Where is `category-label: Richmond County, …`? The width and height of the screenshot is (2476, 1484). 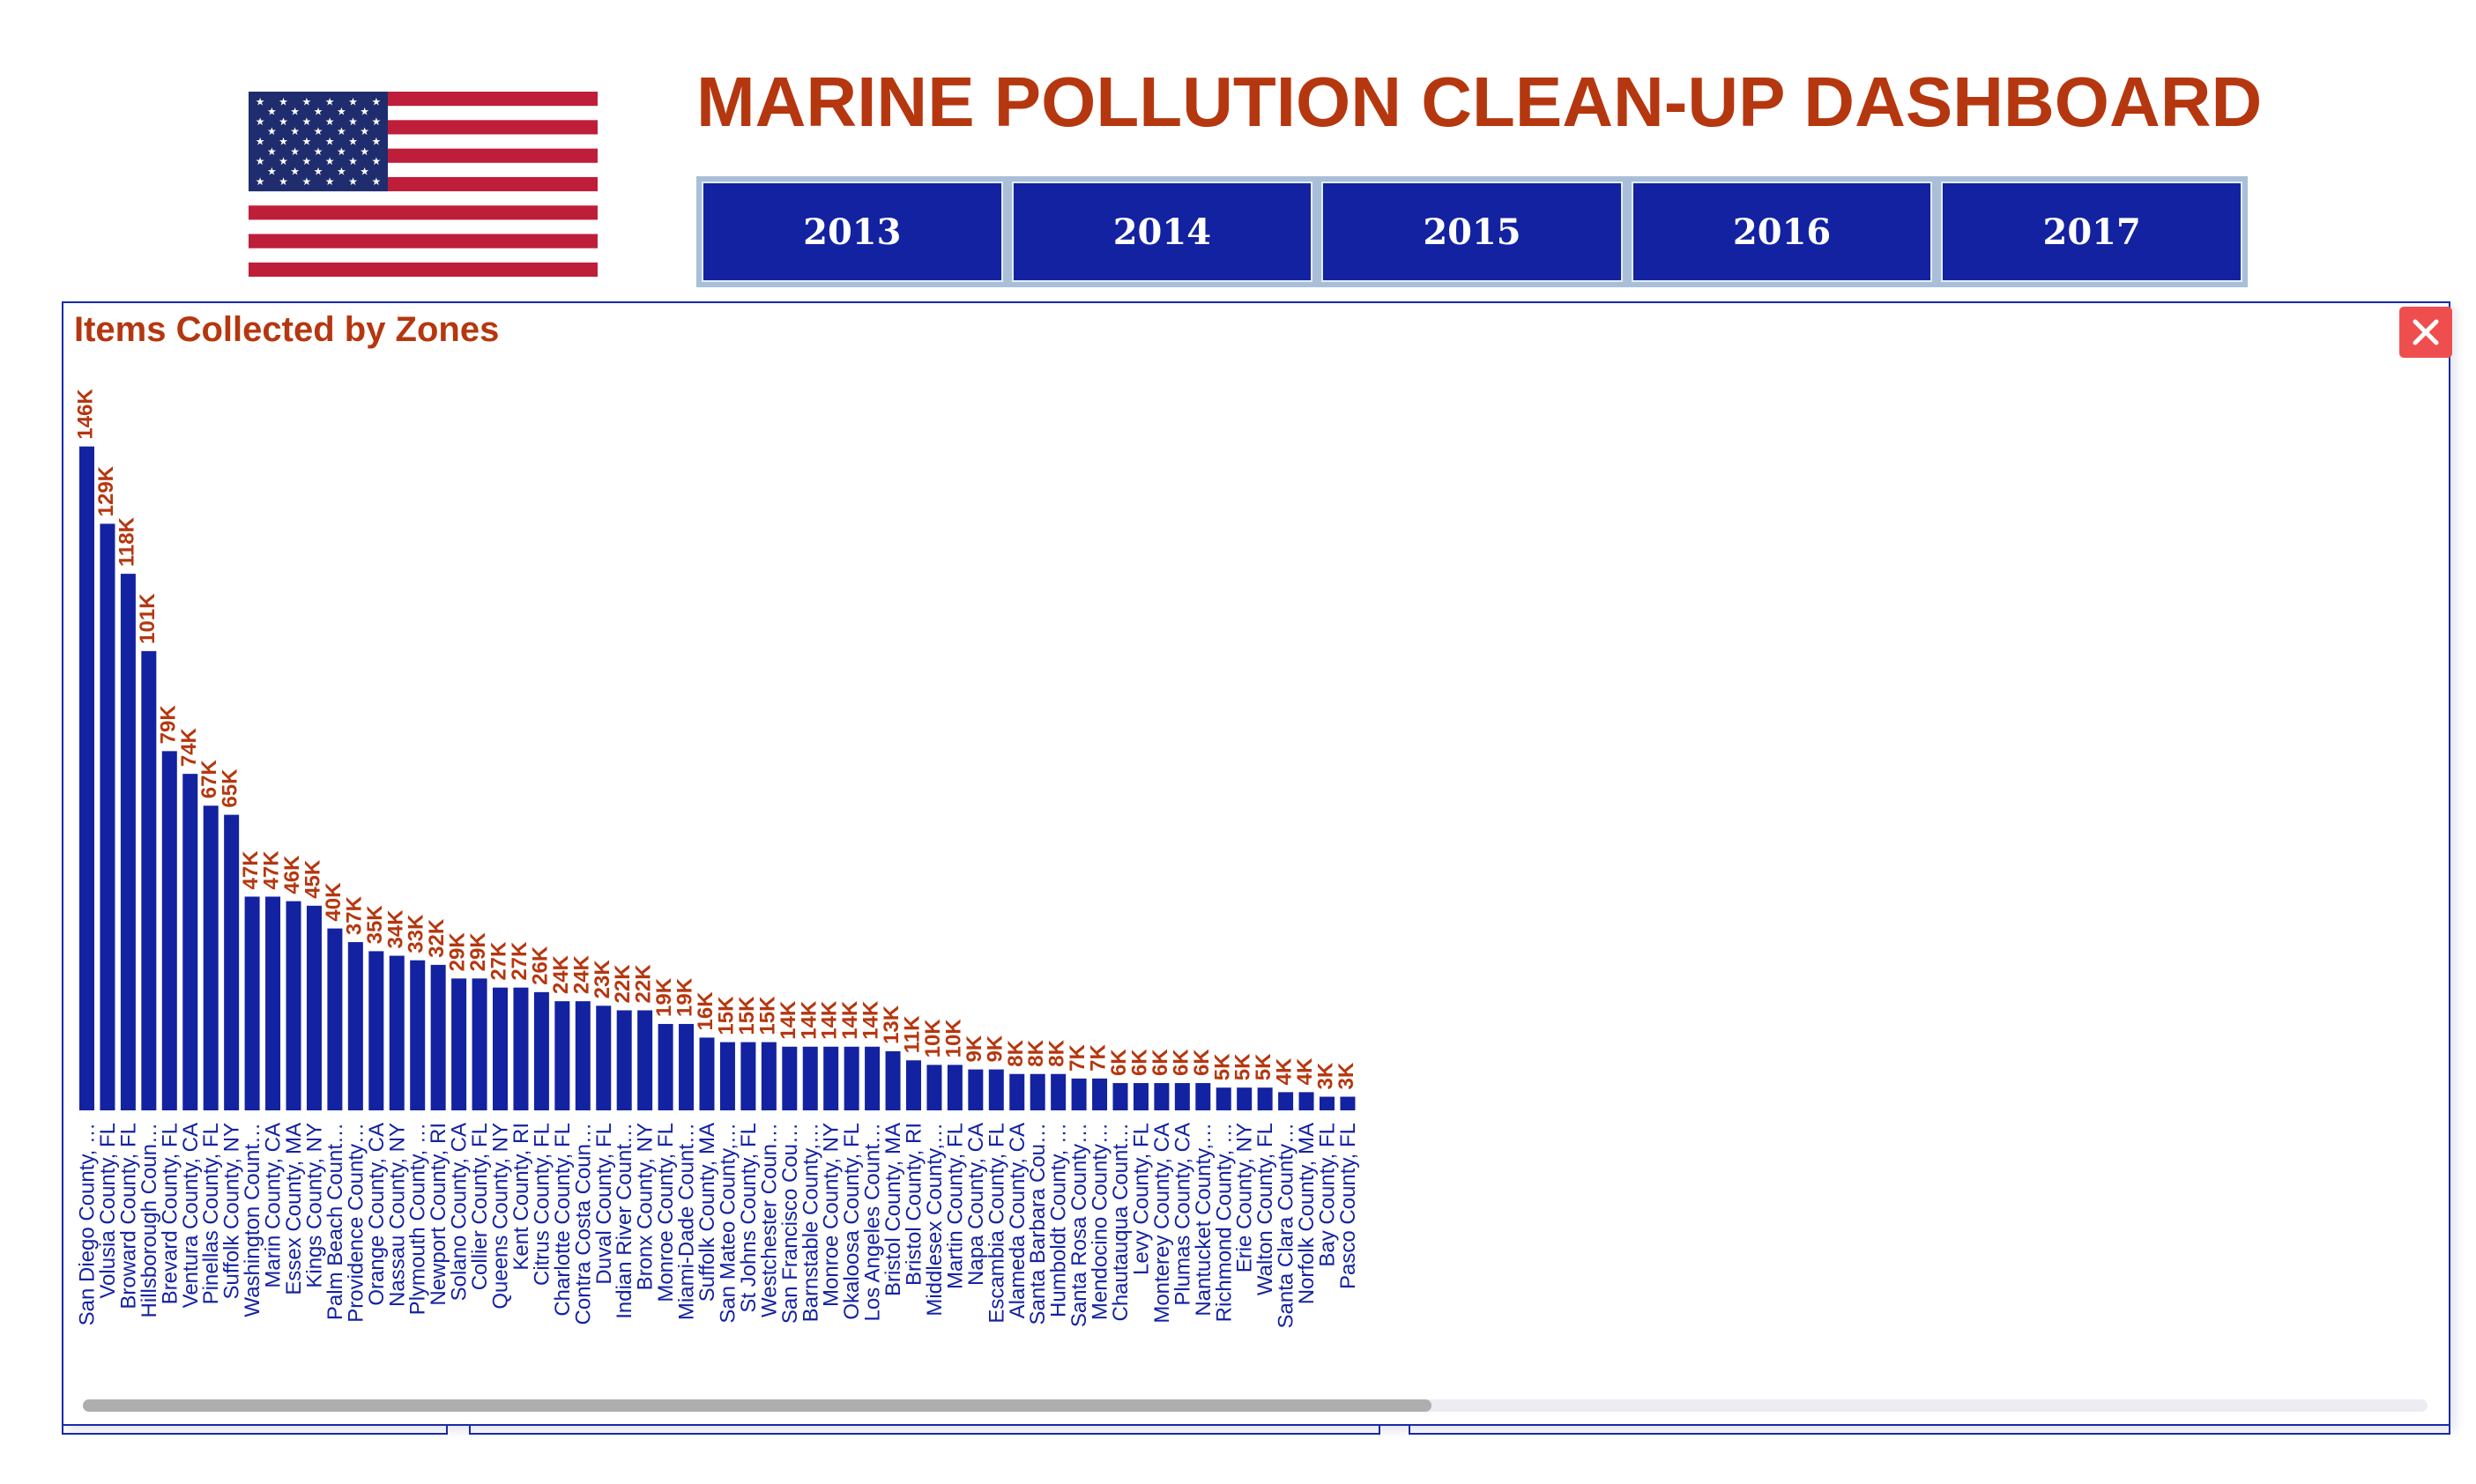 category-label: Richmond County, … is located at coordinates (1224, 1222).